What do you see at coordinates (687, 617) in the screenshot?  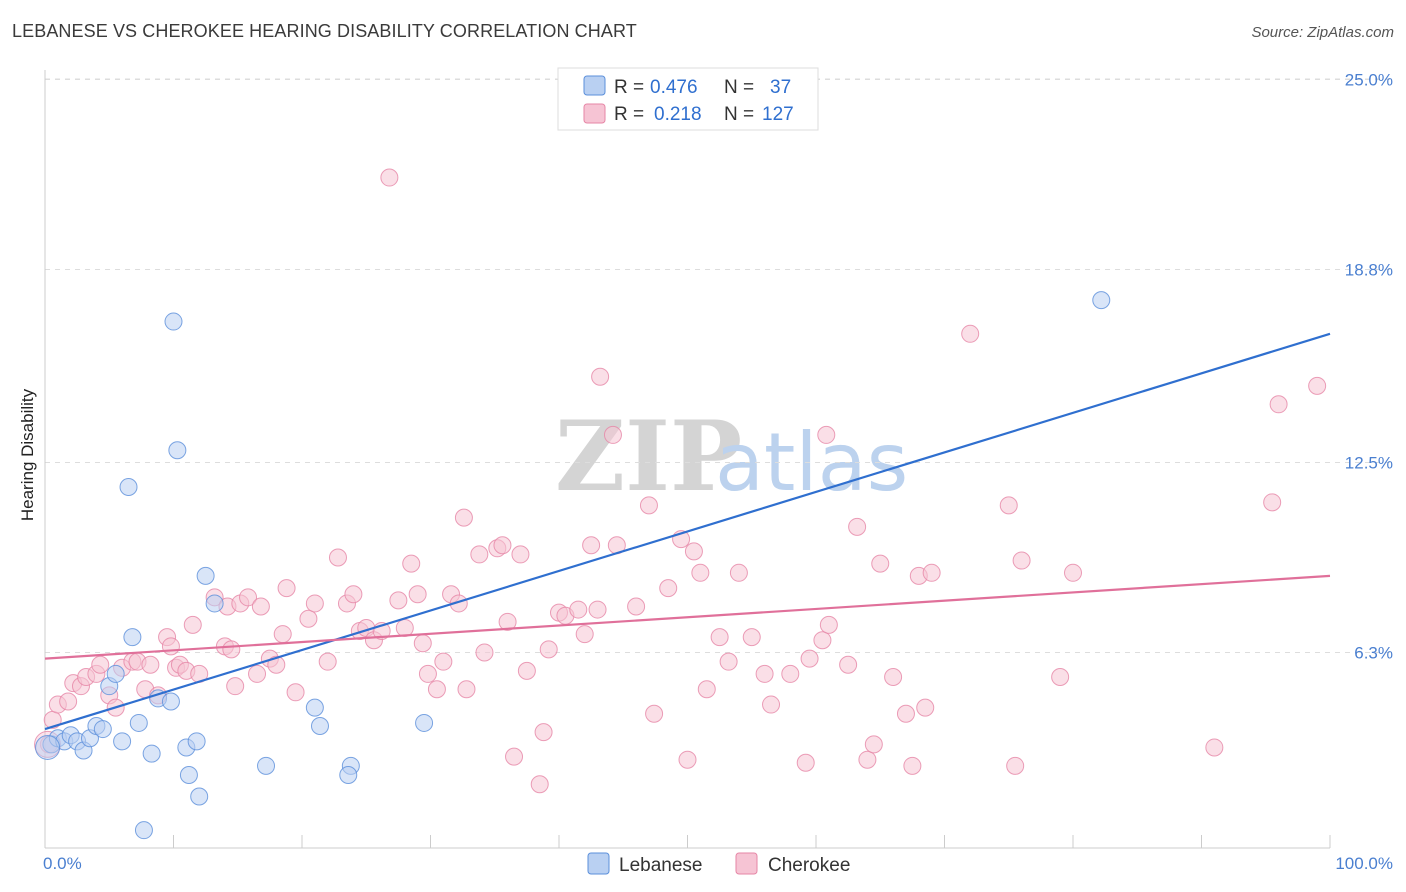 I see `cherokee-trend-line` at bounding box center [687, 617].